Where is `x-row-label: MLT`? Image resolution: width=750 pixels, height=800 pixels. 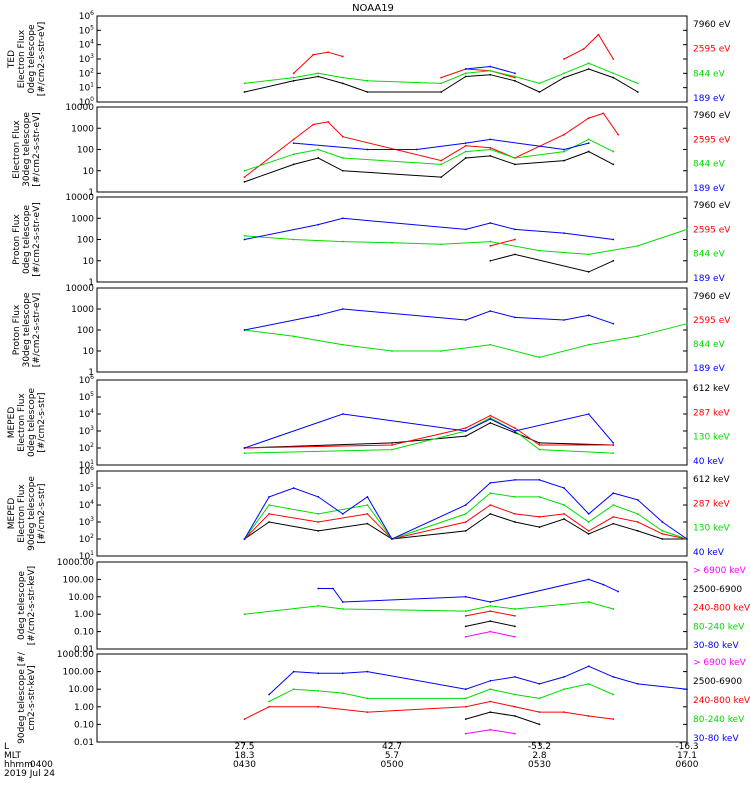
x-row-label: MLT is located at coordinates (13, 756).